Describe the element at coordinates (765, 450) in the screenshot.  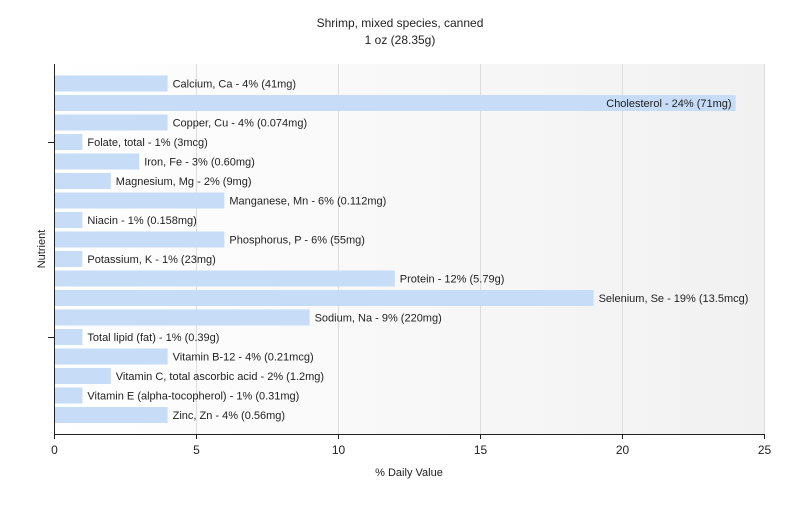
I see `x-tick-label: 25` at that location.